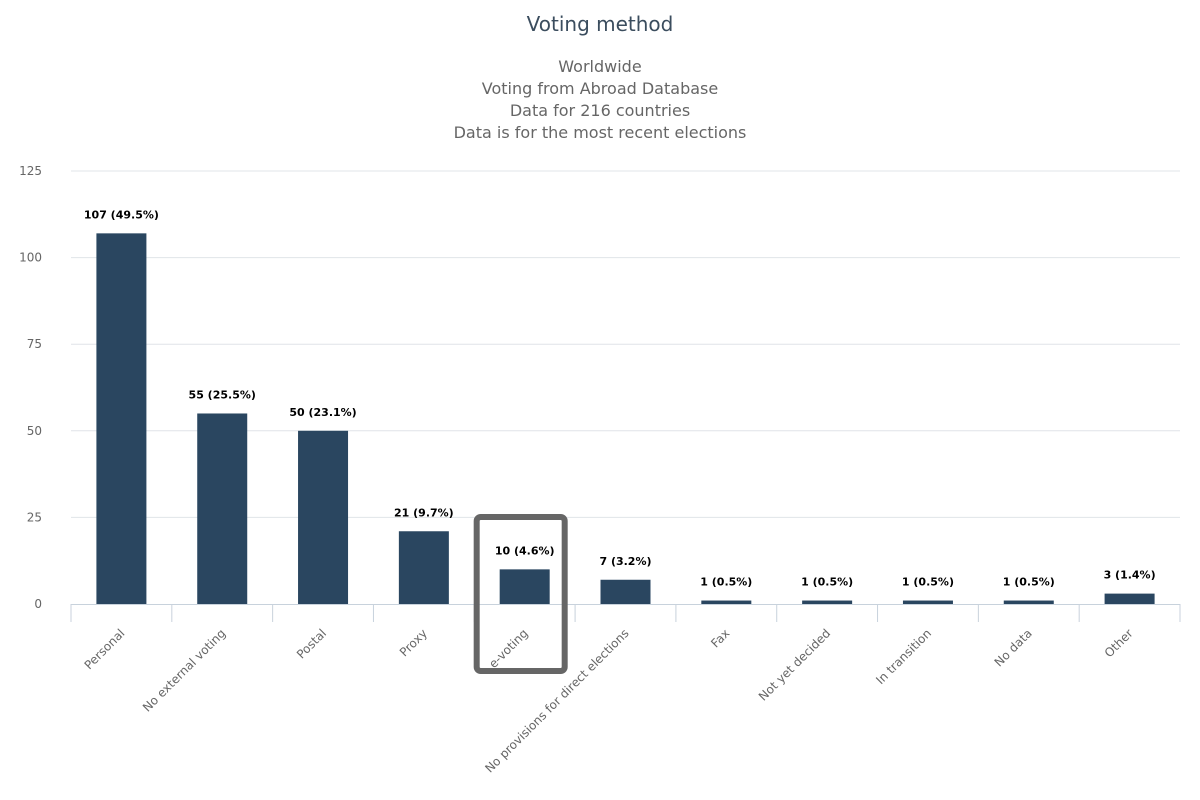  I want to click on y-tick-label: 100, so click(30, 258).